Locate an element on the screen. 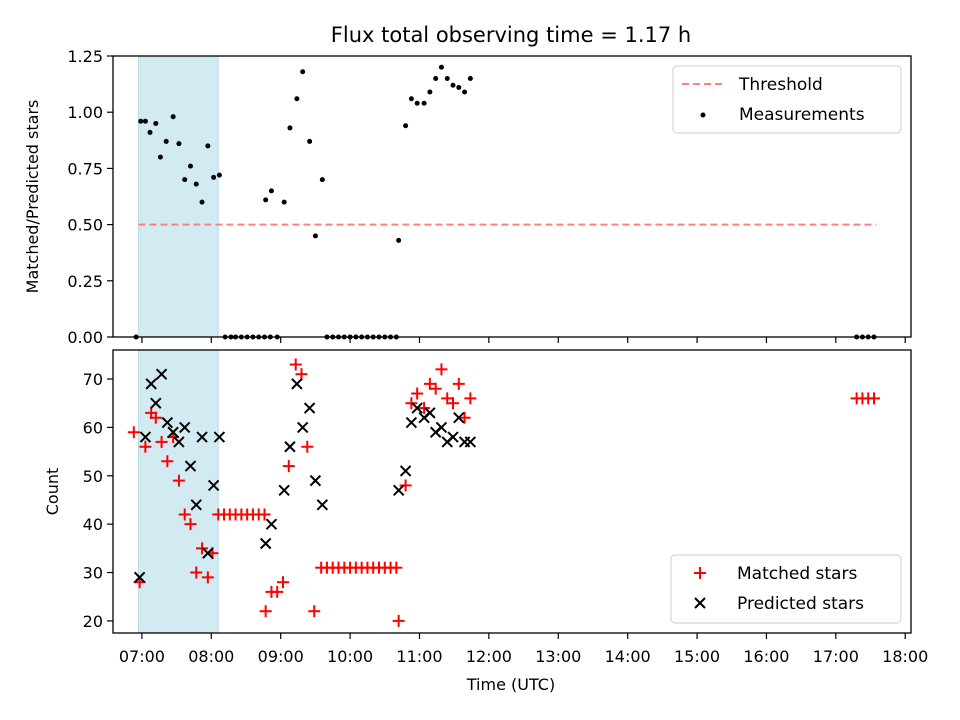 This screenshot has width=960, height=720. legend-threshold-label: Threshold is located at coordinates (780, 85).